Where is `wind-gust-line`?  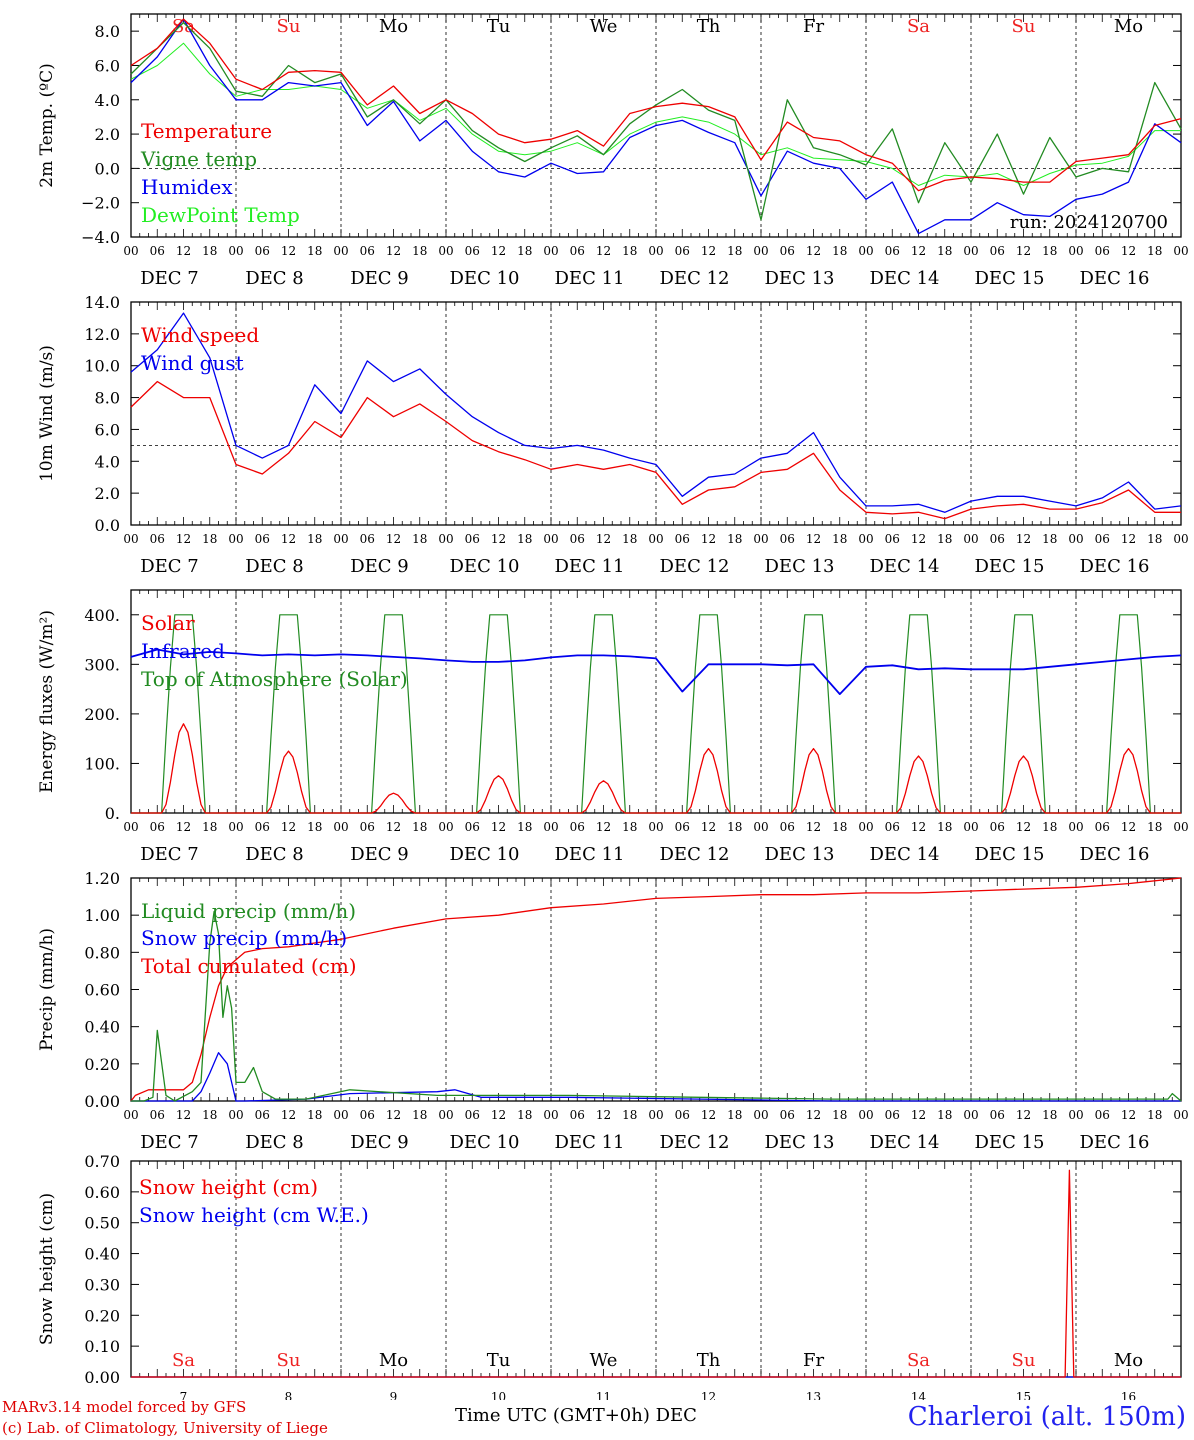 wind-gust-line is located at coordinates (656, 412).